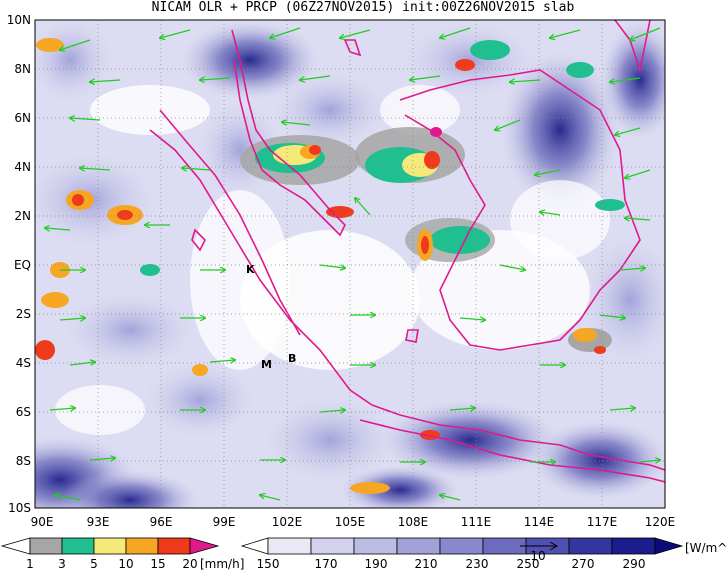 Image resolution: width=726 pixels, height=571 pixels. I want to click on lon-label: 102E, so click(287, 522).